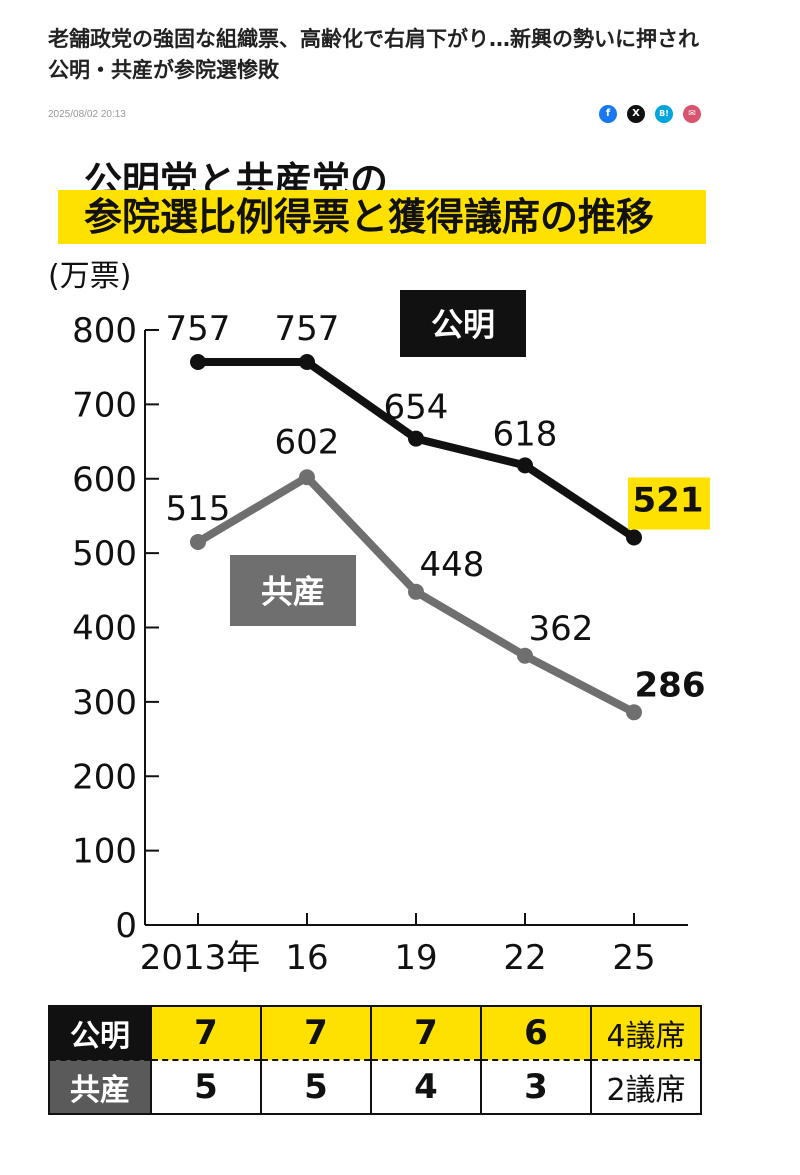 The height and width of the screenshot is (1175, 800). I want to click on seats-row-kyosan: 共産 5 5 4 3 2議席, so click(375, 1087).